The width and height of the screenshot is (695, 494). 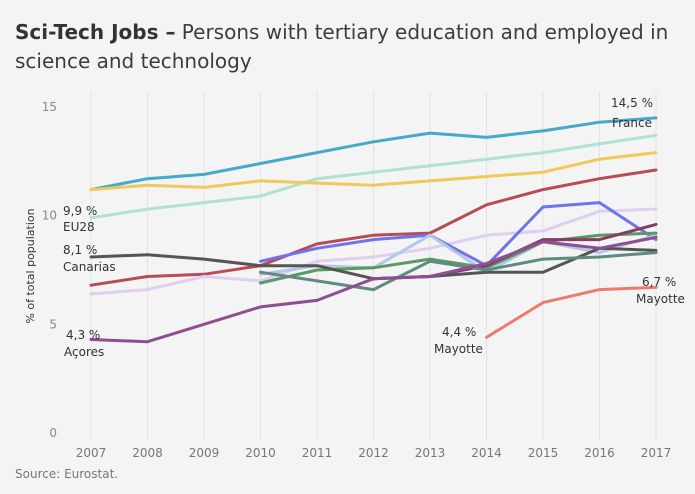 What do you see at coordinates (83, 335) in the screenshot?
I see `annotation-value-3: 4,3 %` at bounding box center [83, 335].